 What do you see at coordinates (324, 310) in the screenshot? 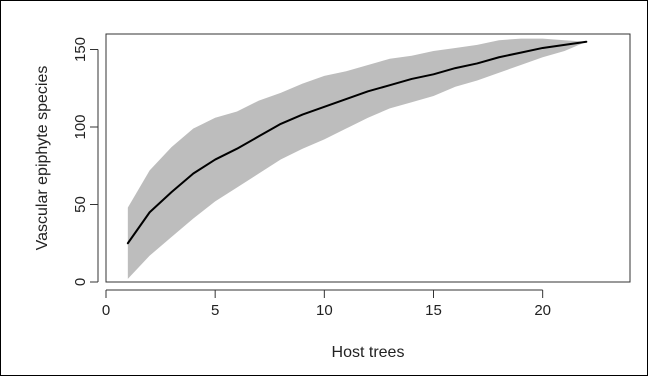
I see `x-tick-label: 10` at bounding box center [324, 310].